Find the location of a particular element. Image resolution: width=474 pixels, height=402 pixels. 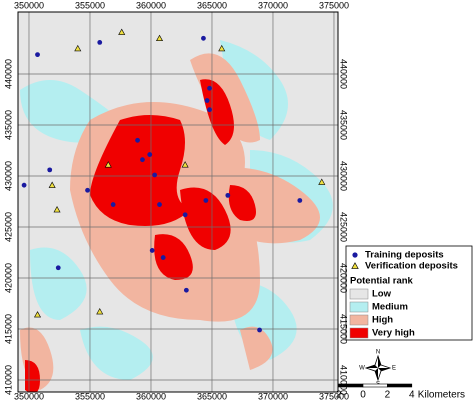

legend-rank-label: Low is located at coordinates (382, 294).